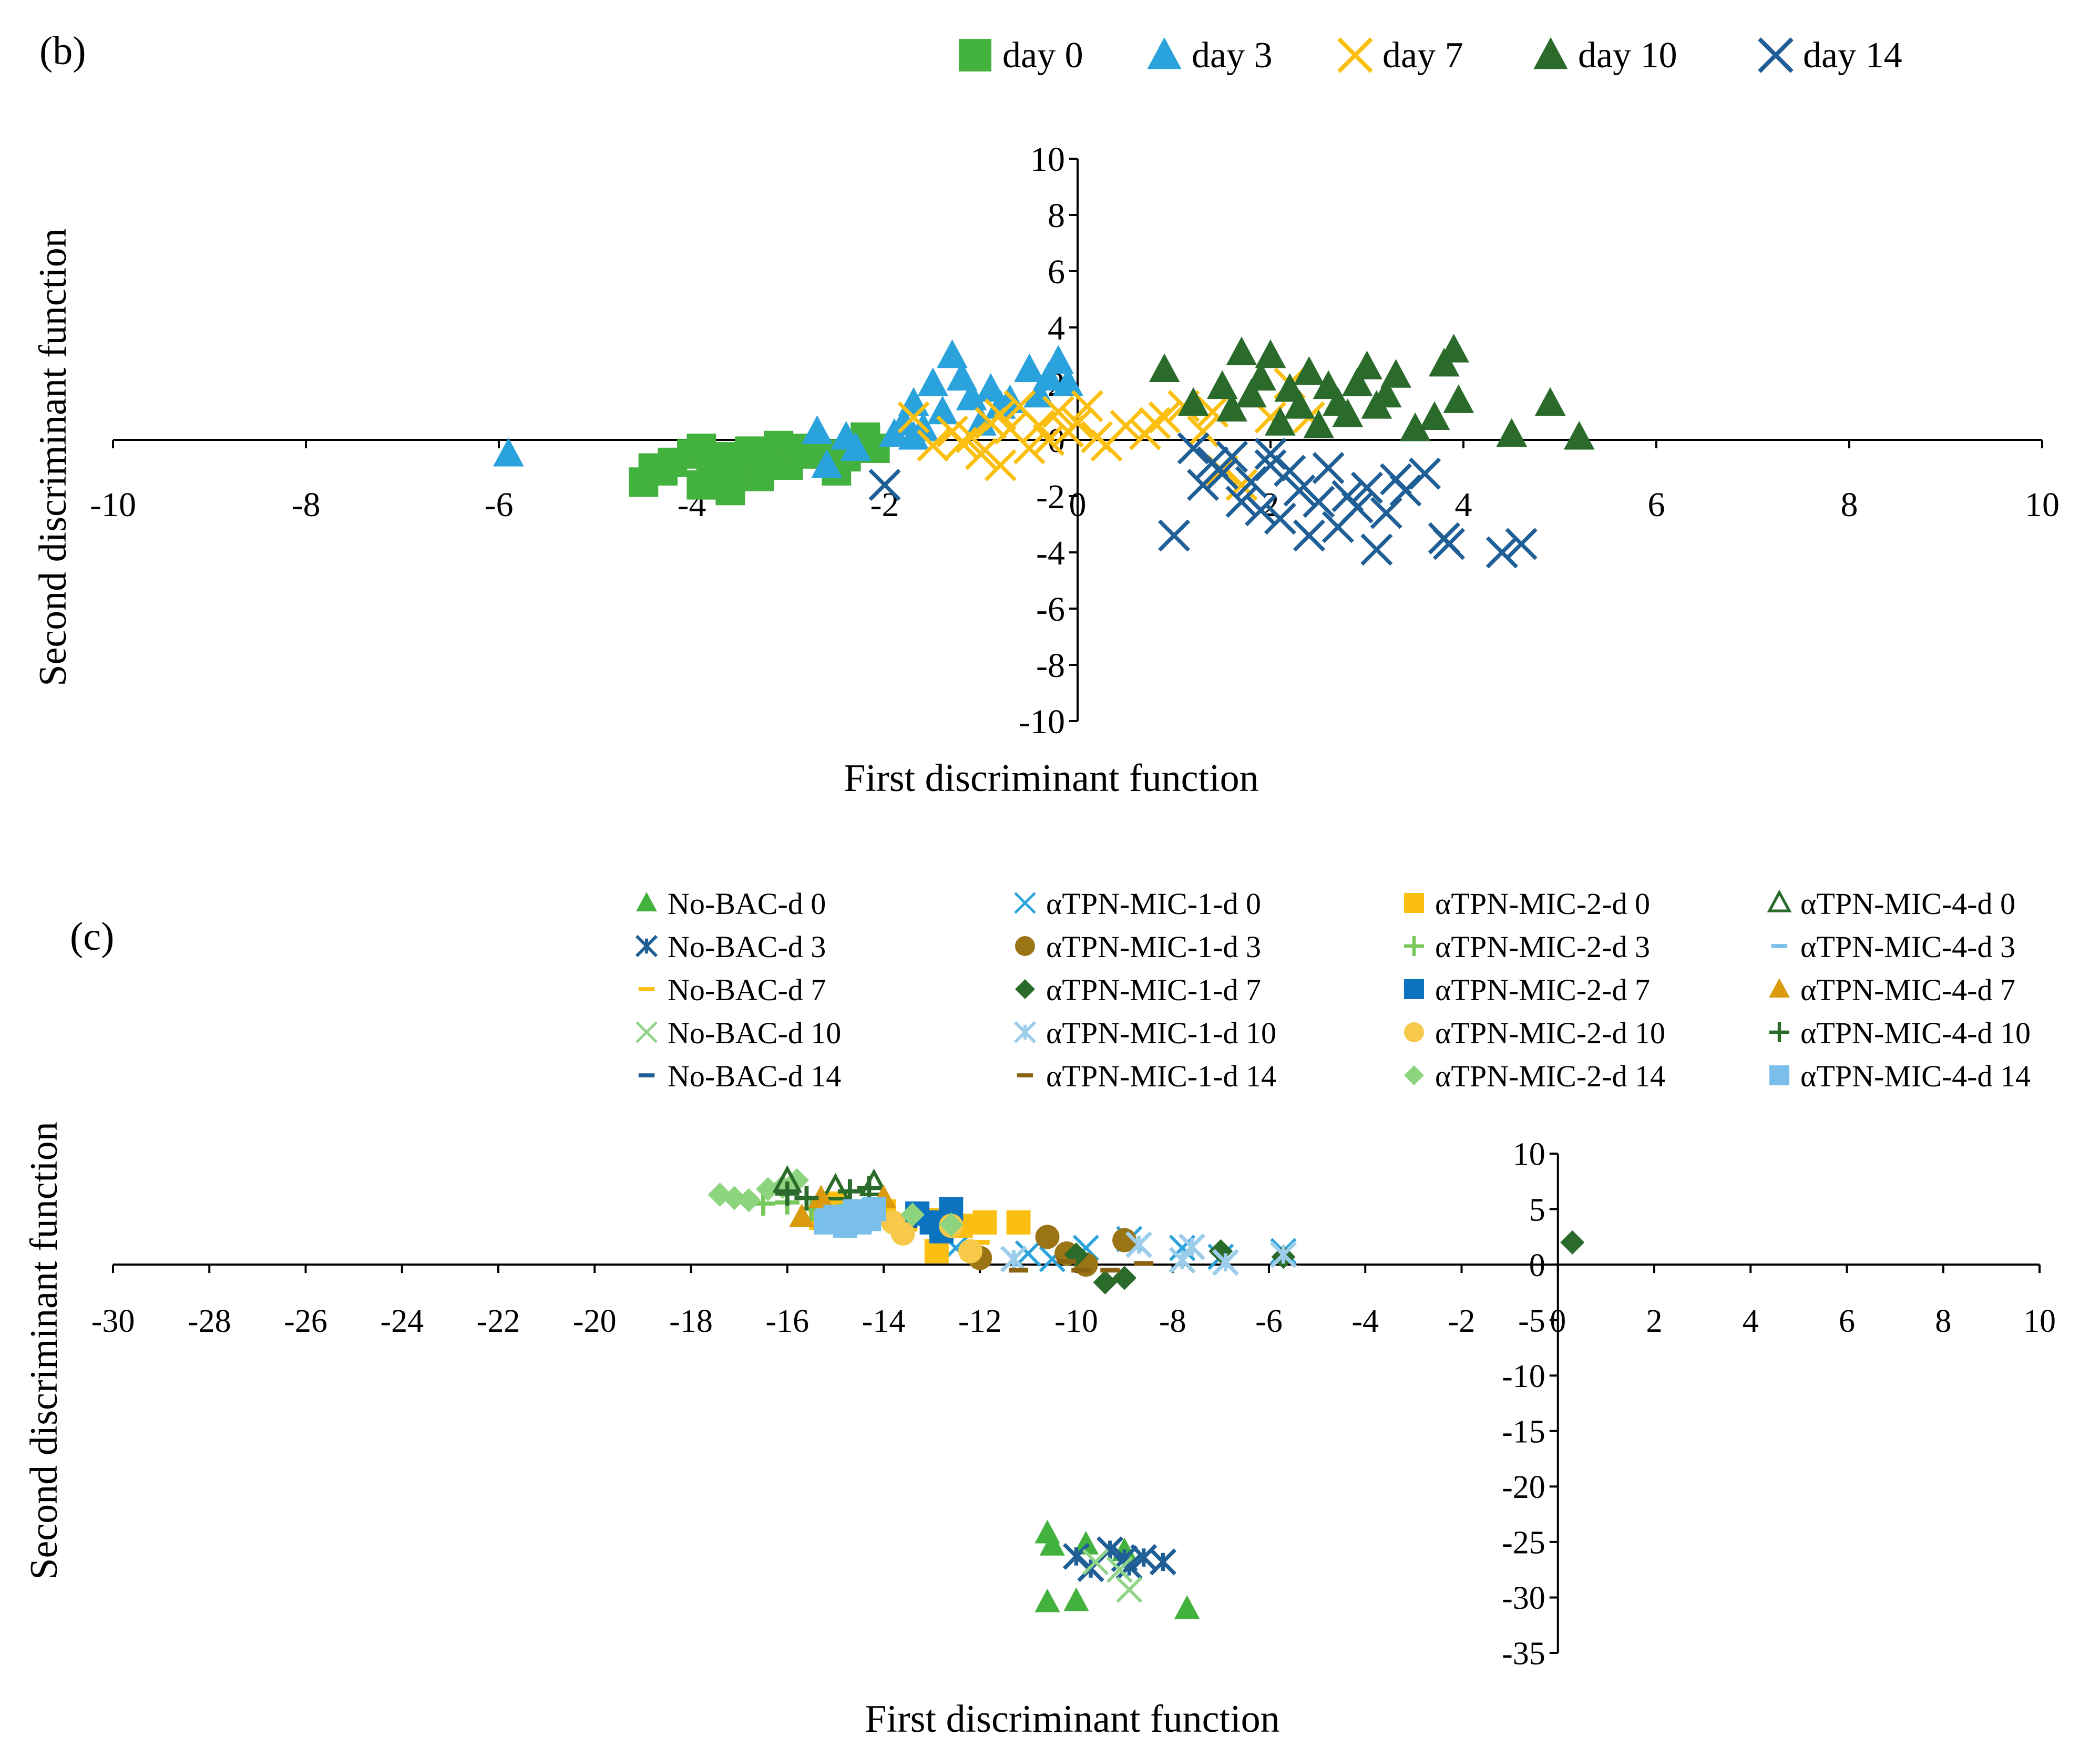  I want to click on legend-label: No-BAC-d 0, so click(747, 904).